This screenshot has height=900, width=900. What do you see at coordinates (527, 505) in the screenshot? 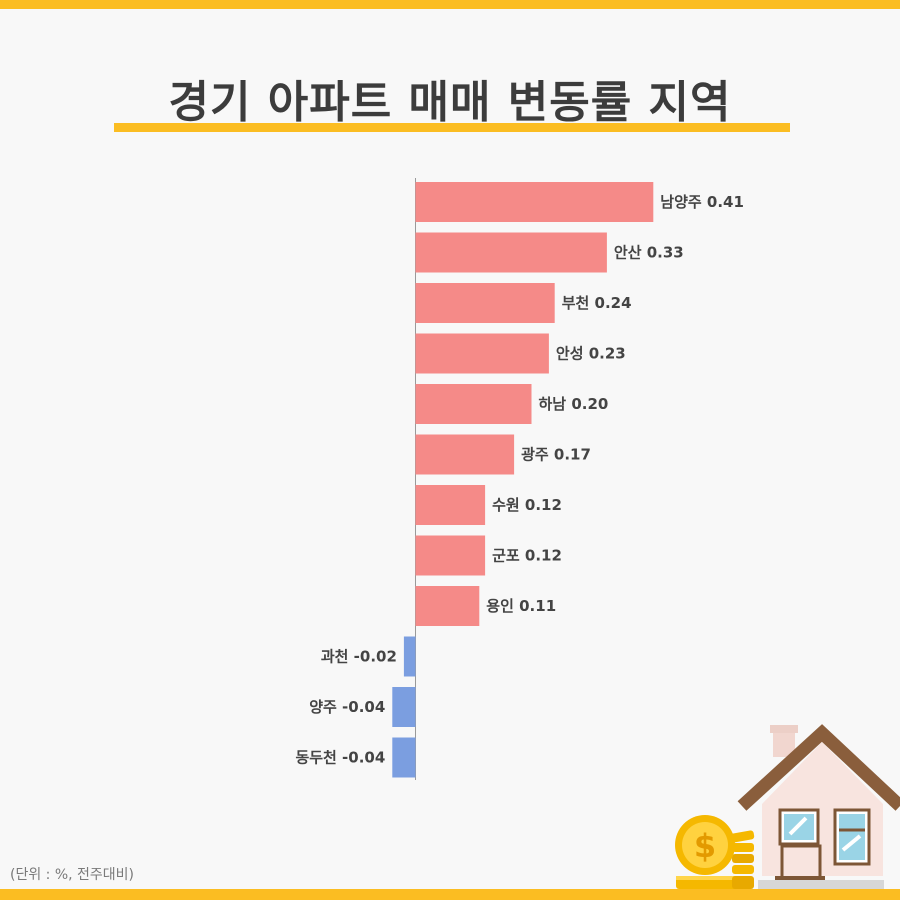
I see `bar-label-수원: 수원 0.12` at bounding box center [527, 505].